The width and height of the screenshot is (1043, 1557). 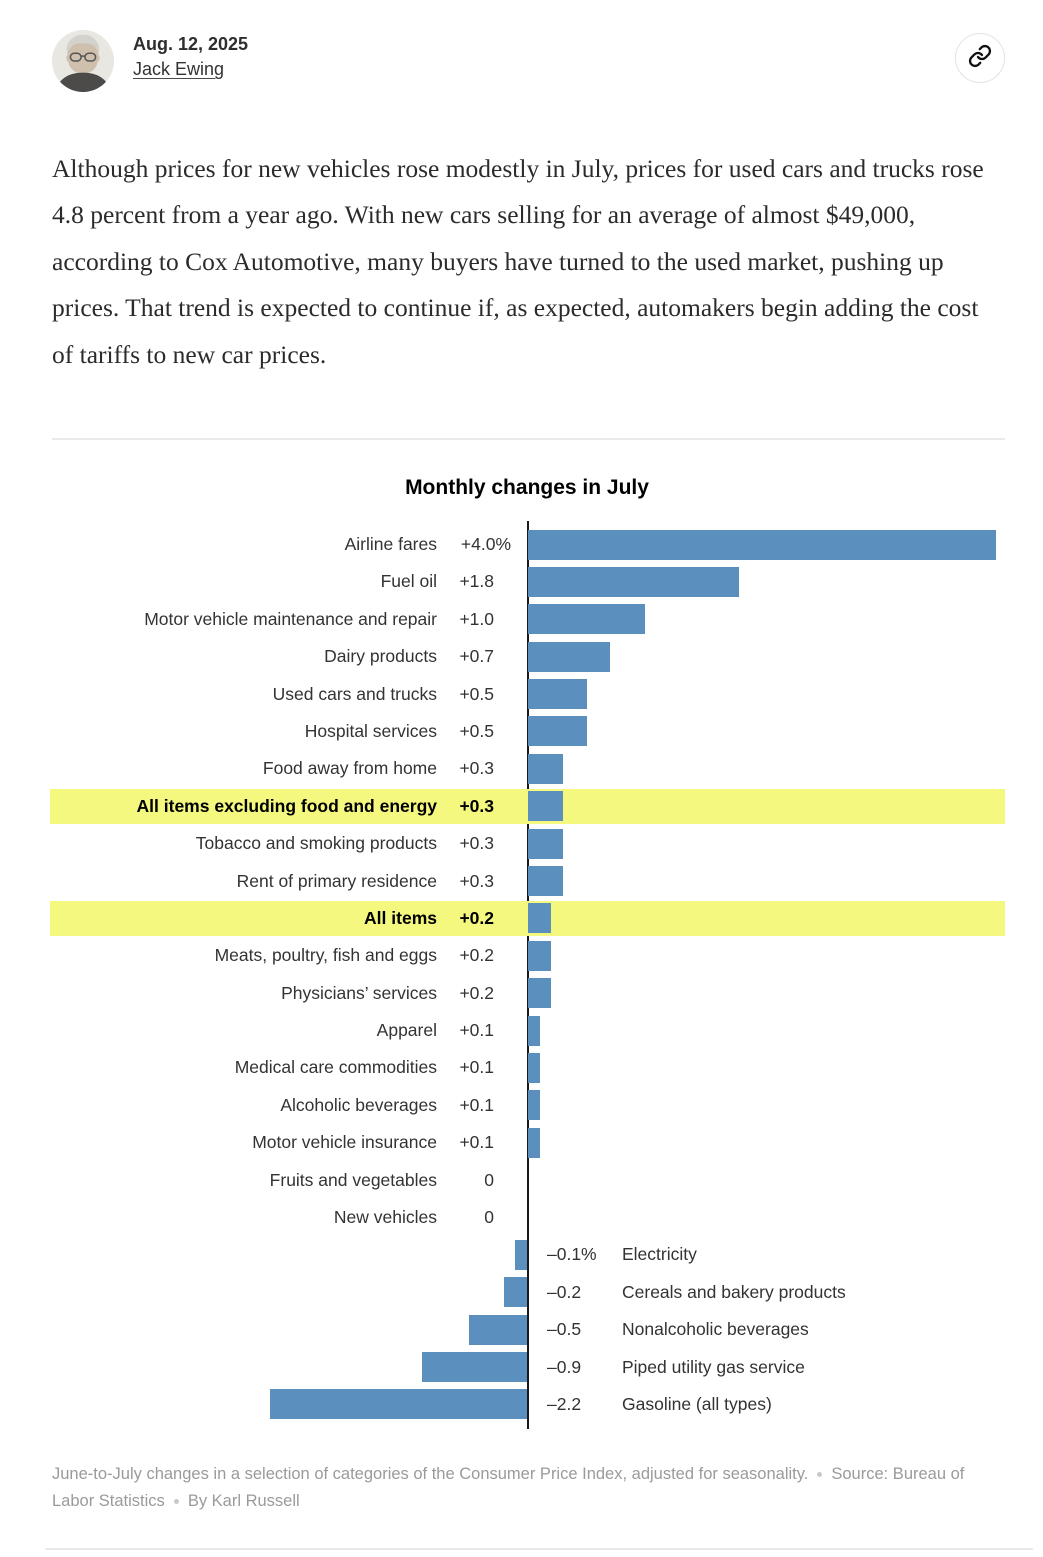 What do you see at coordinates (659, 1254) in the screenshot?
I see `category-label: Electricity` at bounding box center [659, 1254].